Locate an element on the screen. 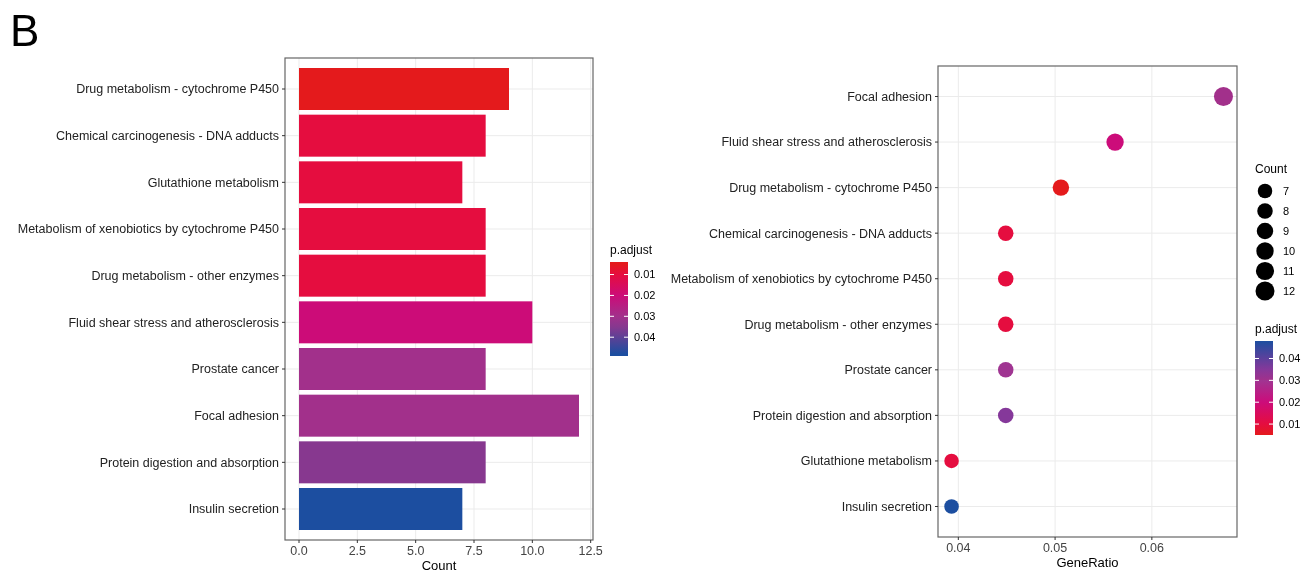 This screenshot has height=574, width=1309. x-tick-label: 10.0 is located at coordinates (532, 551).